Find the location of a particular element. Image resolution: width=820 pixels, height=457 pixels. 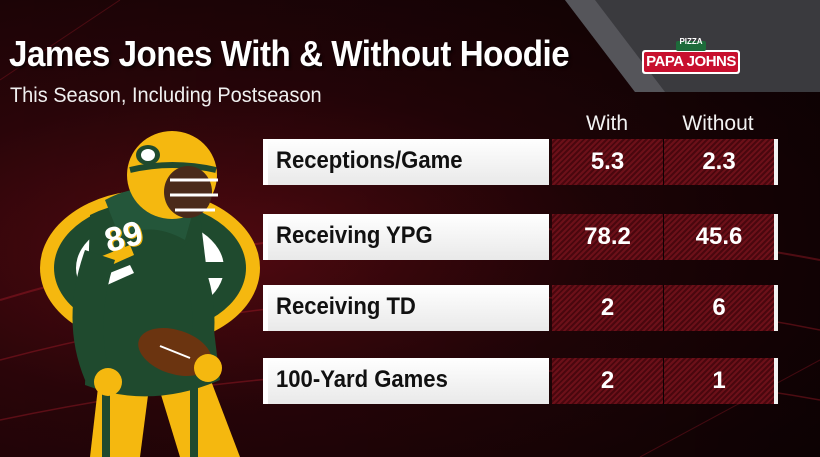

stat-label: Receiving YPG is located at coordinates (354, 235).